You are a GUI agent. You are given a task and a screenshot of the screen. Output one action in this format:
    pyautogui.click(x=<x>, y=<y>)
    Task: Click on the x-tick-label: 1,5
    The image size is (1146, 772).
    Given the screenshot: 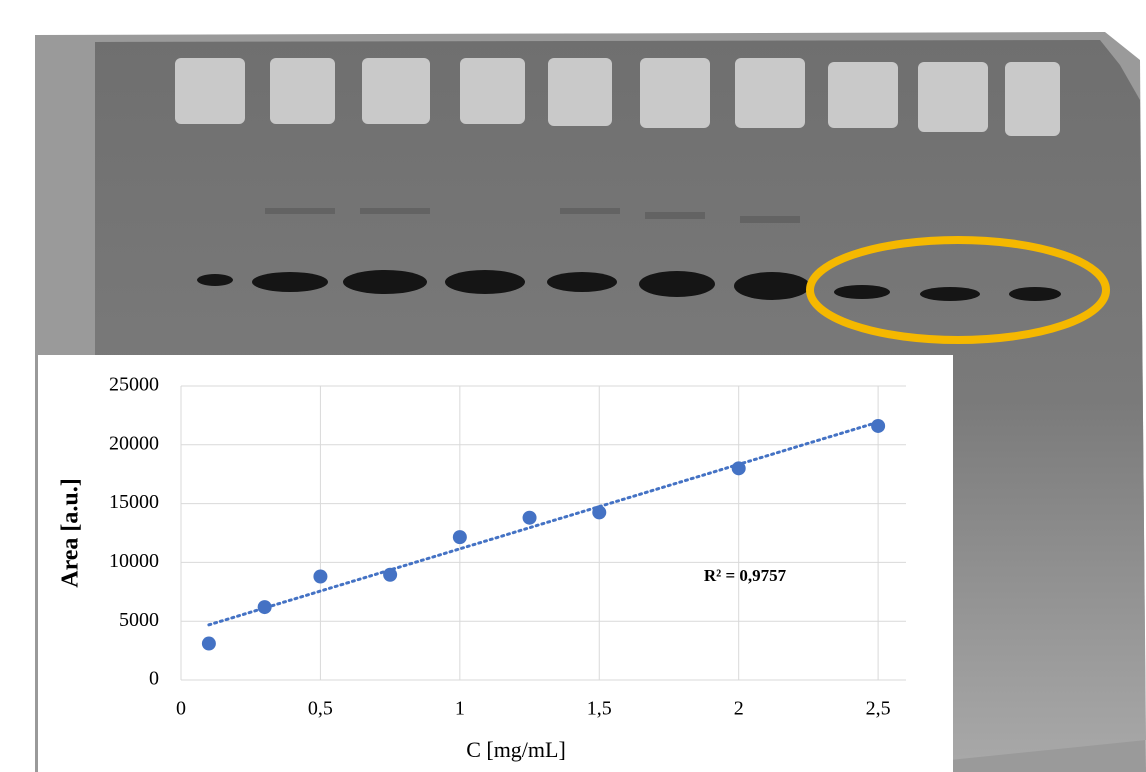 What is the action you would take?
    pyautogui.click(x=599, y=709)
    